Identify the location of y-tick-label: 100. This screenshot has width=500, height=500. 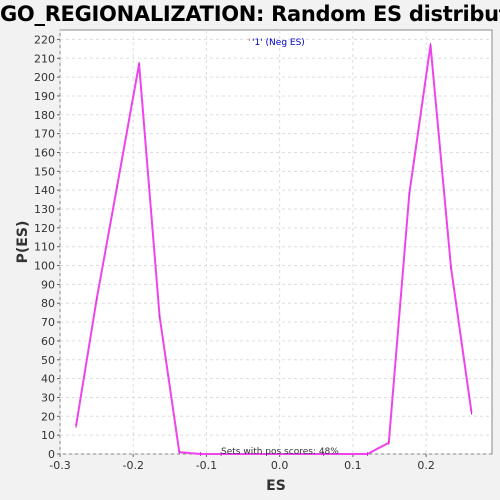
(44, 266).